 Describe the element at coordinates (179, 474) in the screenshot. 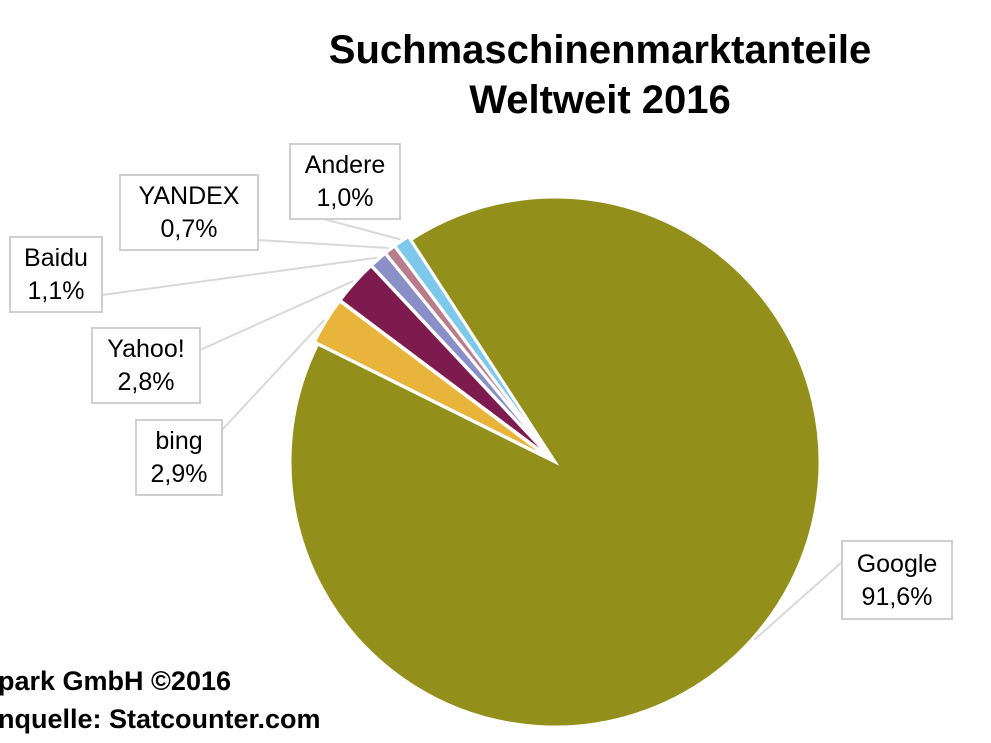

I see `slice-value-bing: 2,9%` at that location.